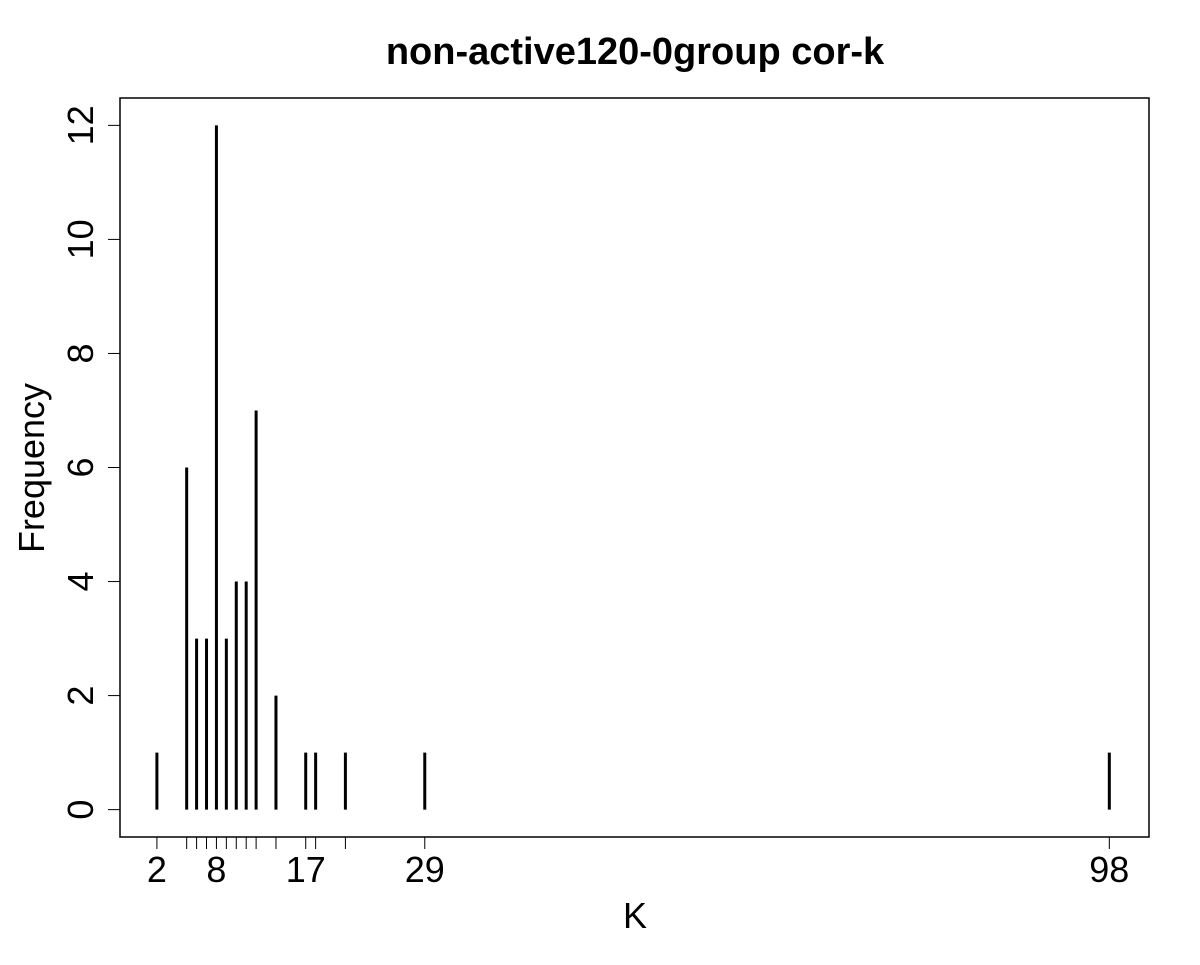 The width and height of the screenshot is (1200, 965). Describe the element at coordinates (157, 869) in the screenshot. I see `x-tick-label-2: 2` at that location.